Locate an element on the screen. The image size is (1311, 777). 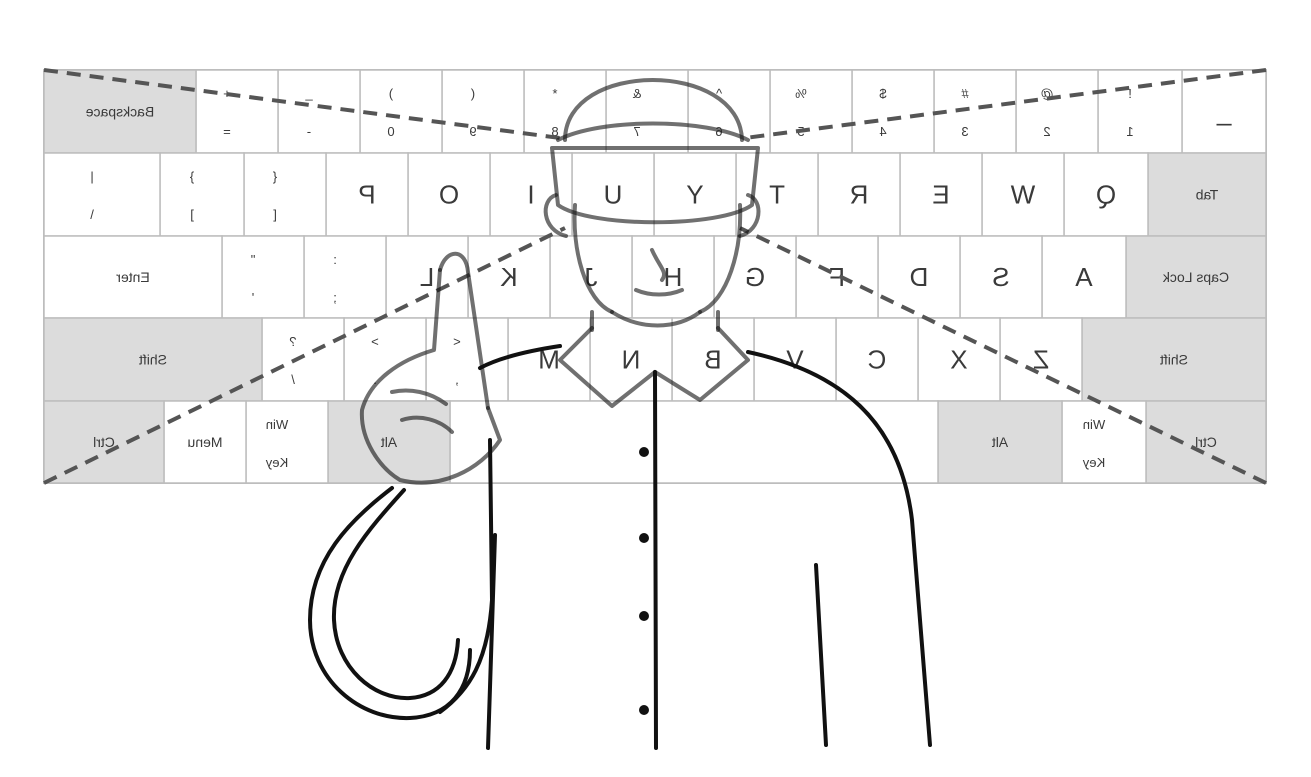
key-caps-lock: Caps Lock is located at coordinates (1196, 277).